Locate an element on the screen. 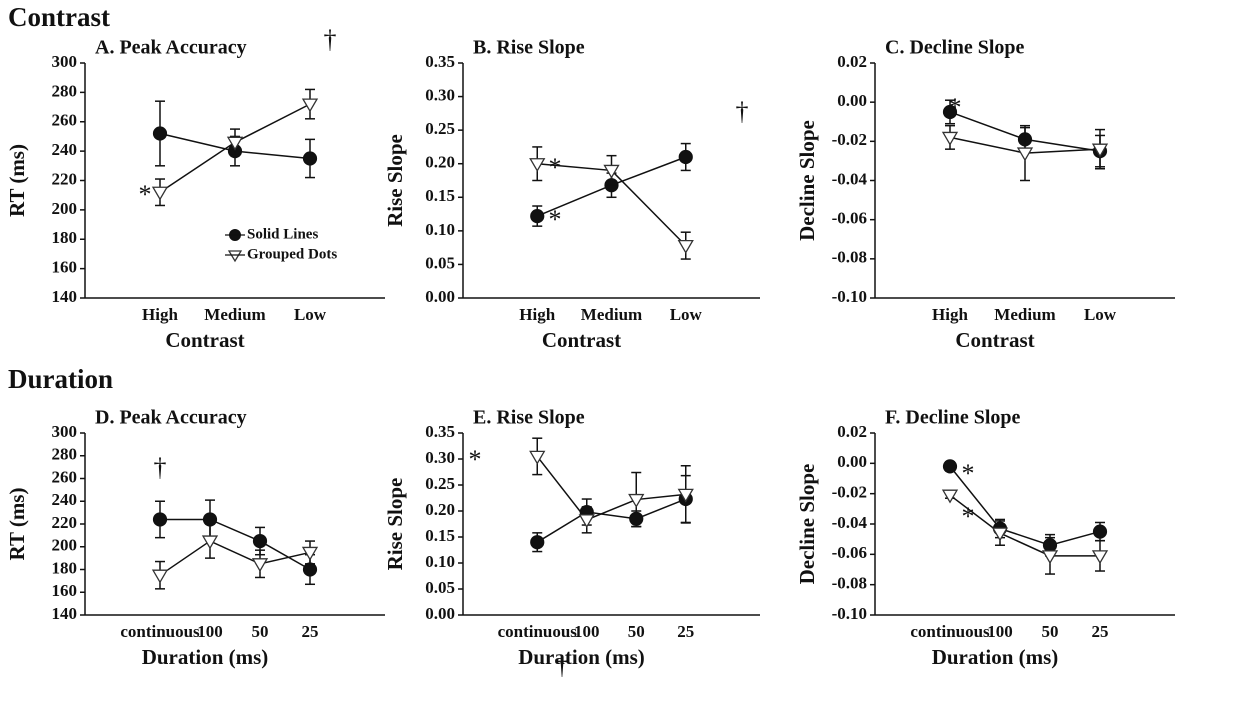 The image size is (1237, 725). y-axis-label: Rise Slope is located at coordinates (395, 524).